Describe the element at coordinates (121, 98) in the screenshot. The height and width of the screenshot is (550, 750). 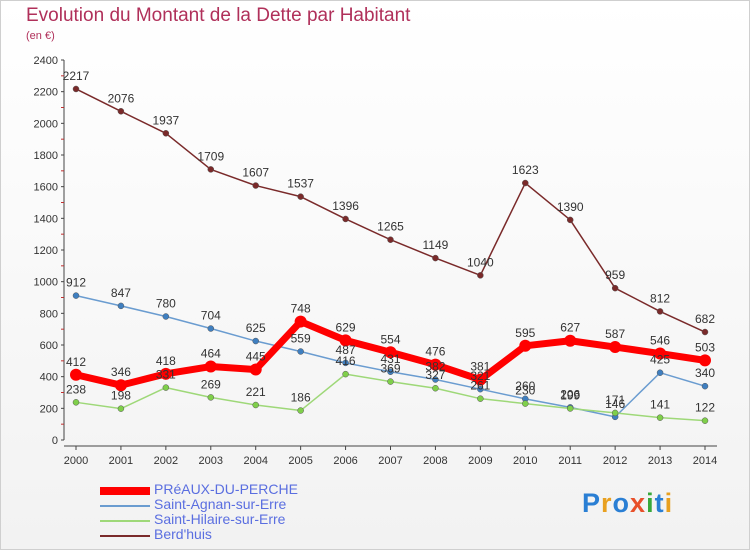
I see `data-label: 2076` at that location.